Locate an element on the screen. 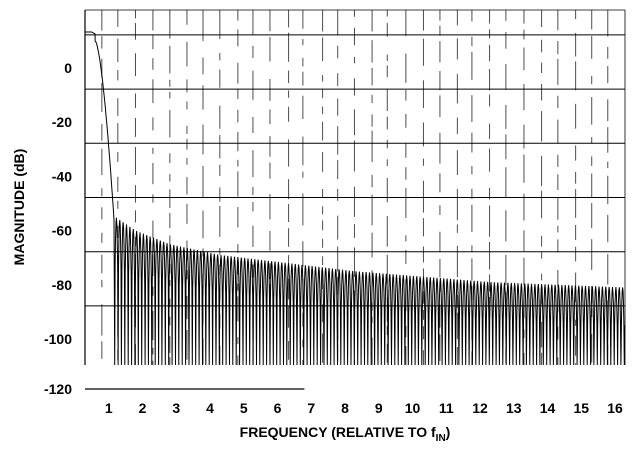  x-tick-label: 14 is located at coordinates (548, 408).